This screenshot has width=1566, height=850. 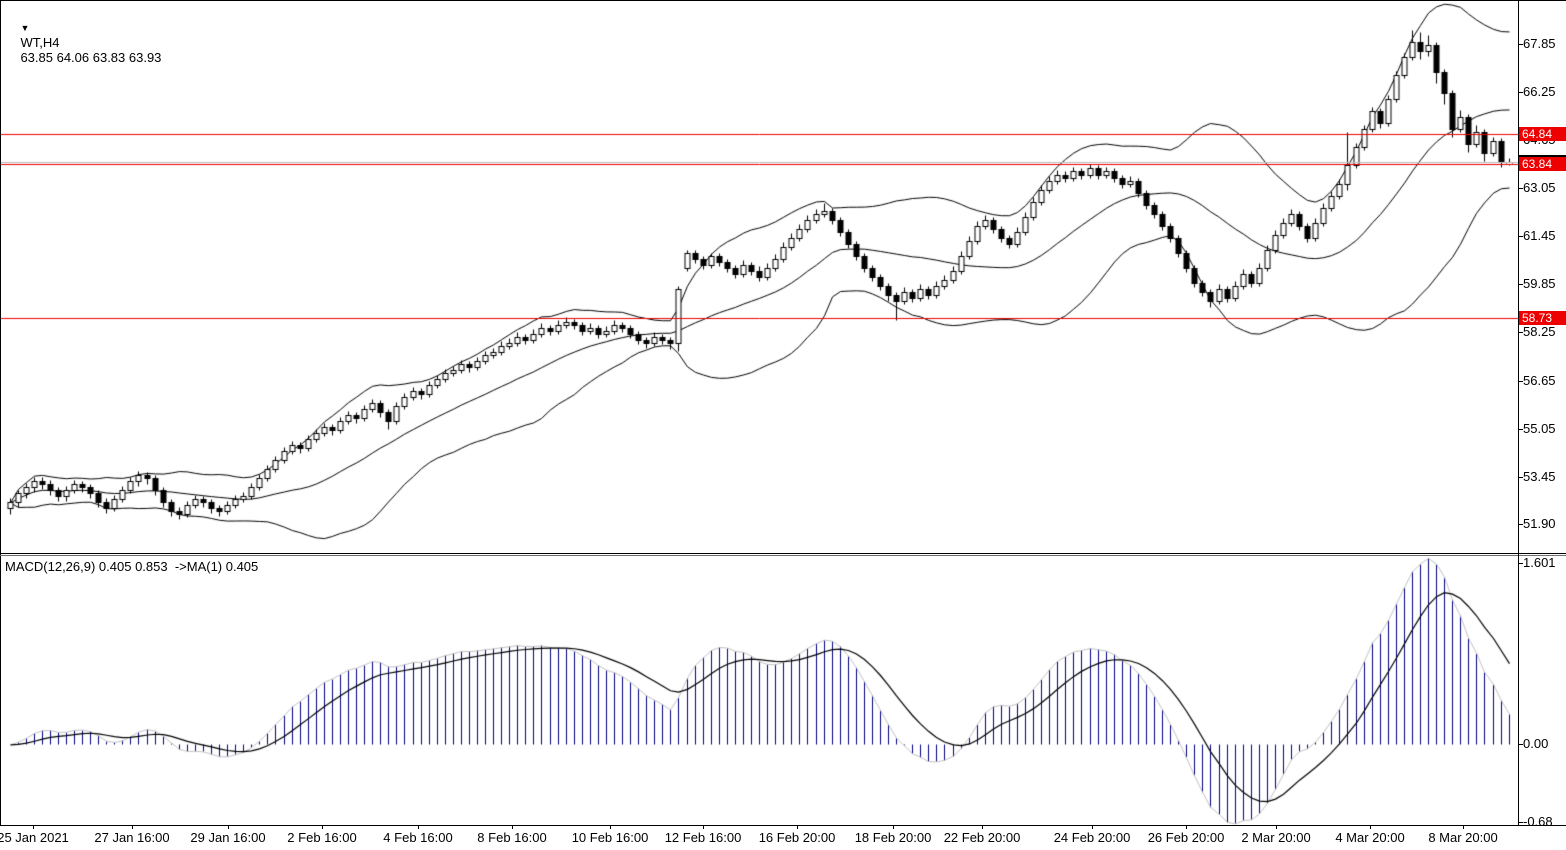 I want to click on hline-price-tag: 58.73, so click(x=1542, y=318).